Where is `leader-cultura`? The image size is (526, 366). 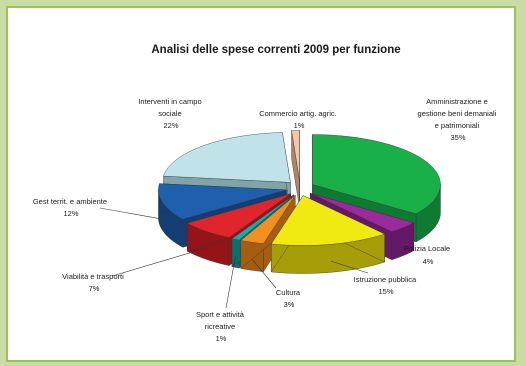 leader-cultura is located at coordinates (264, 273).